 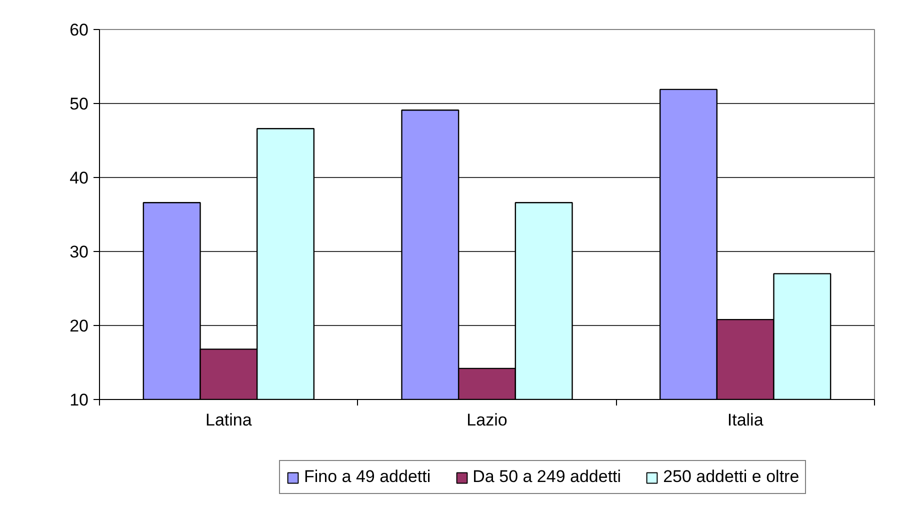 I want to click on x-tick-label: Latina, so click(x=229, y=420).